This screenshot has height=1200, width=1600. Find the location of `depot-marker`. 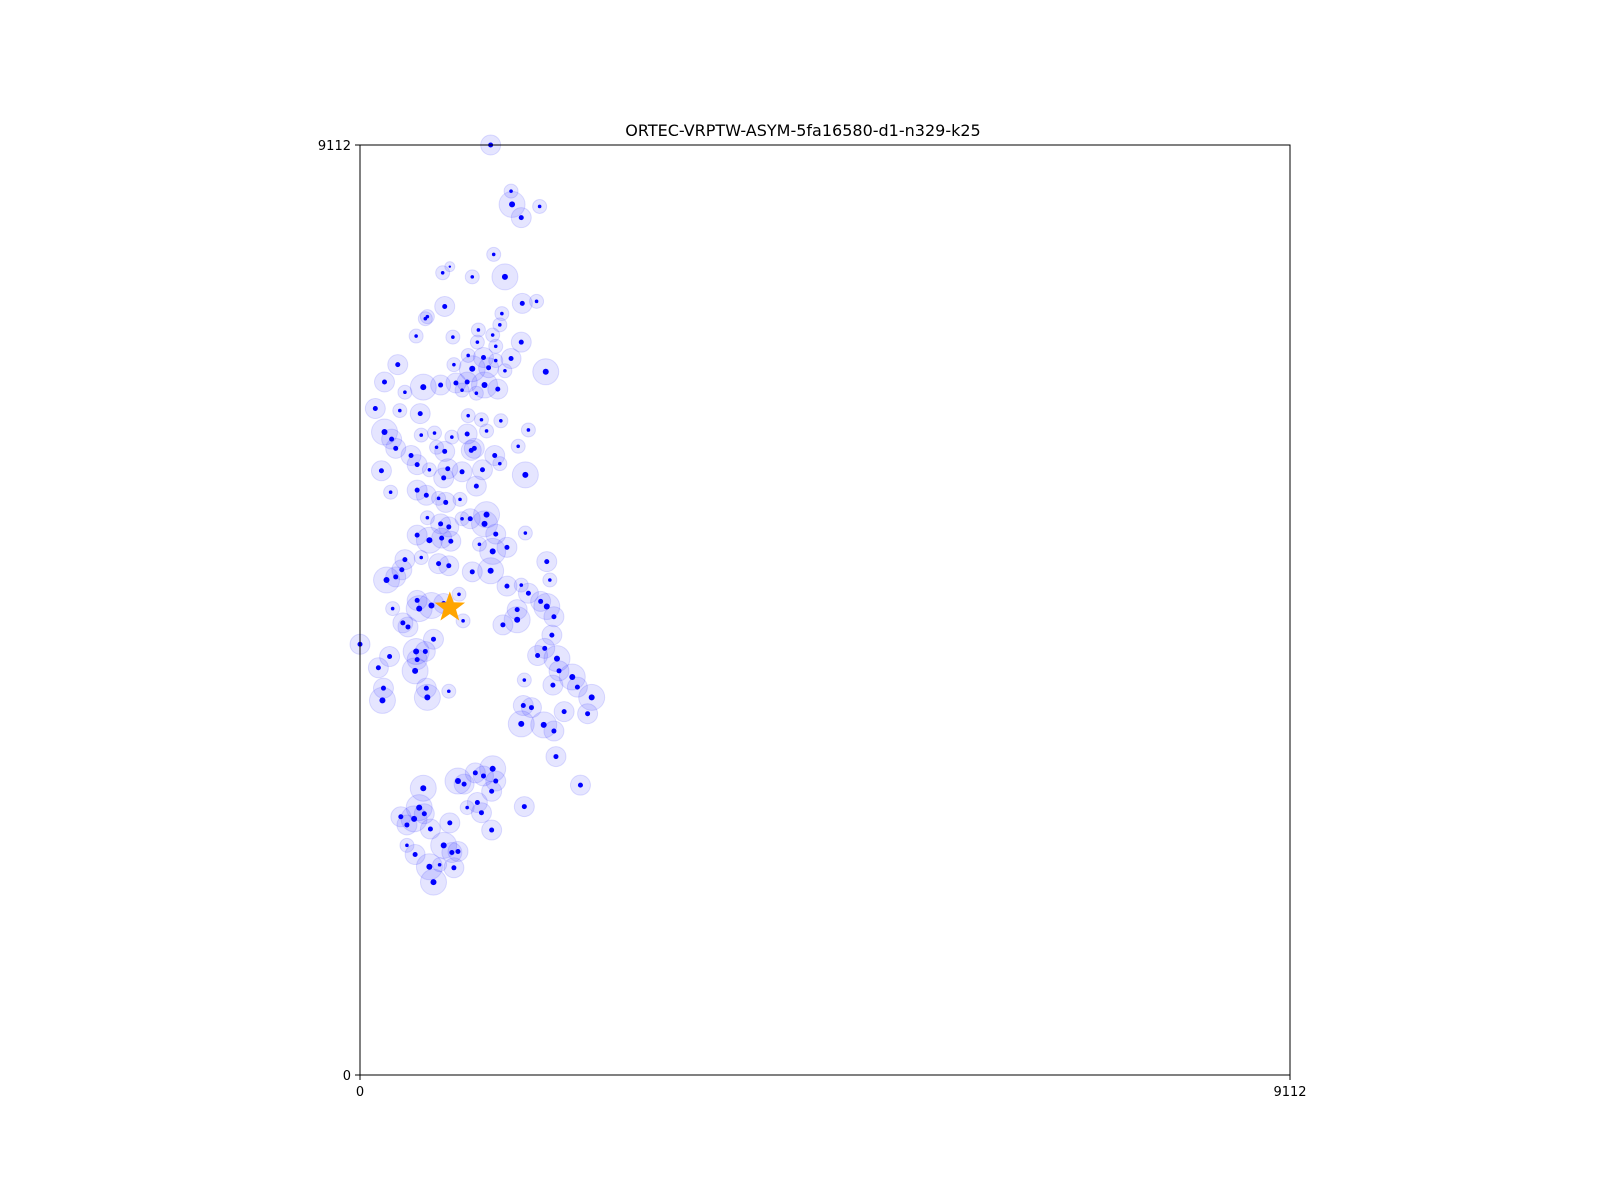

depot-marker is located at coordinates (450, 606).